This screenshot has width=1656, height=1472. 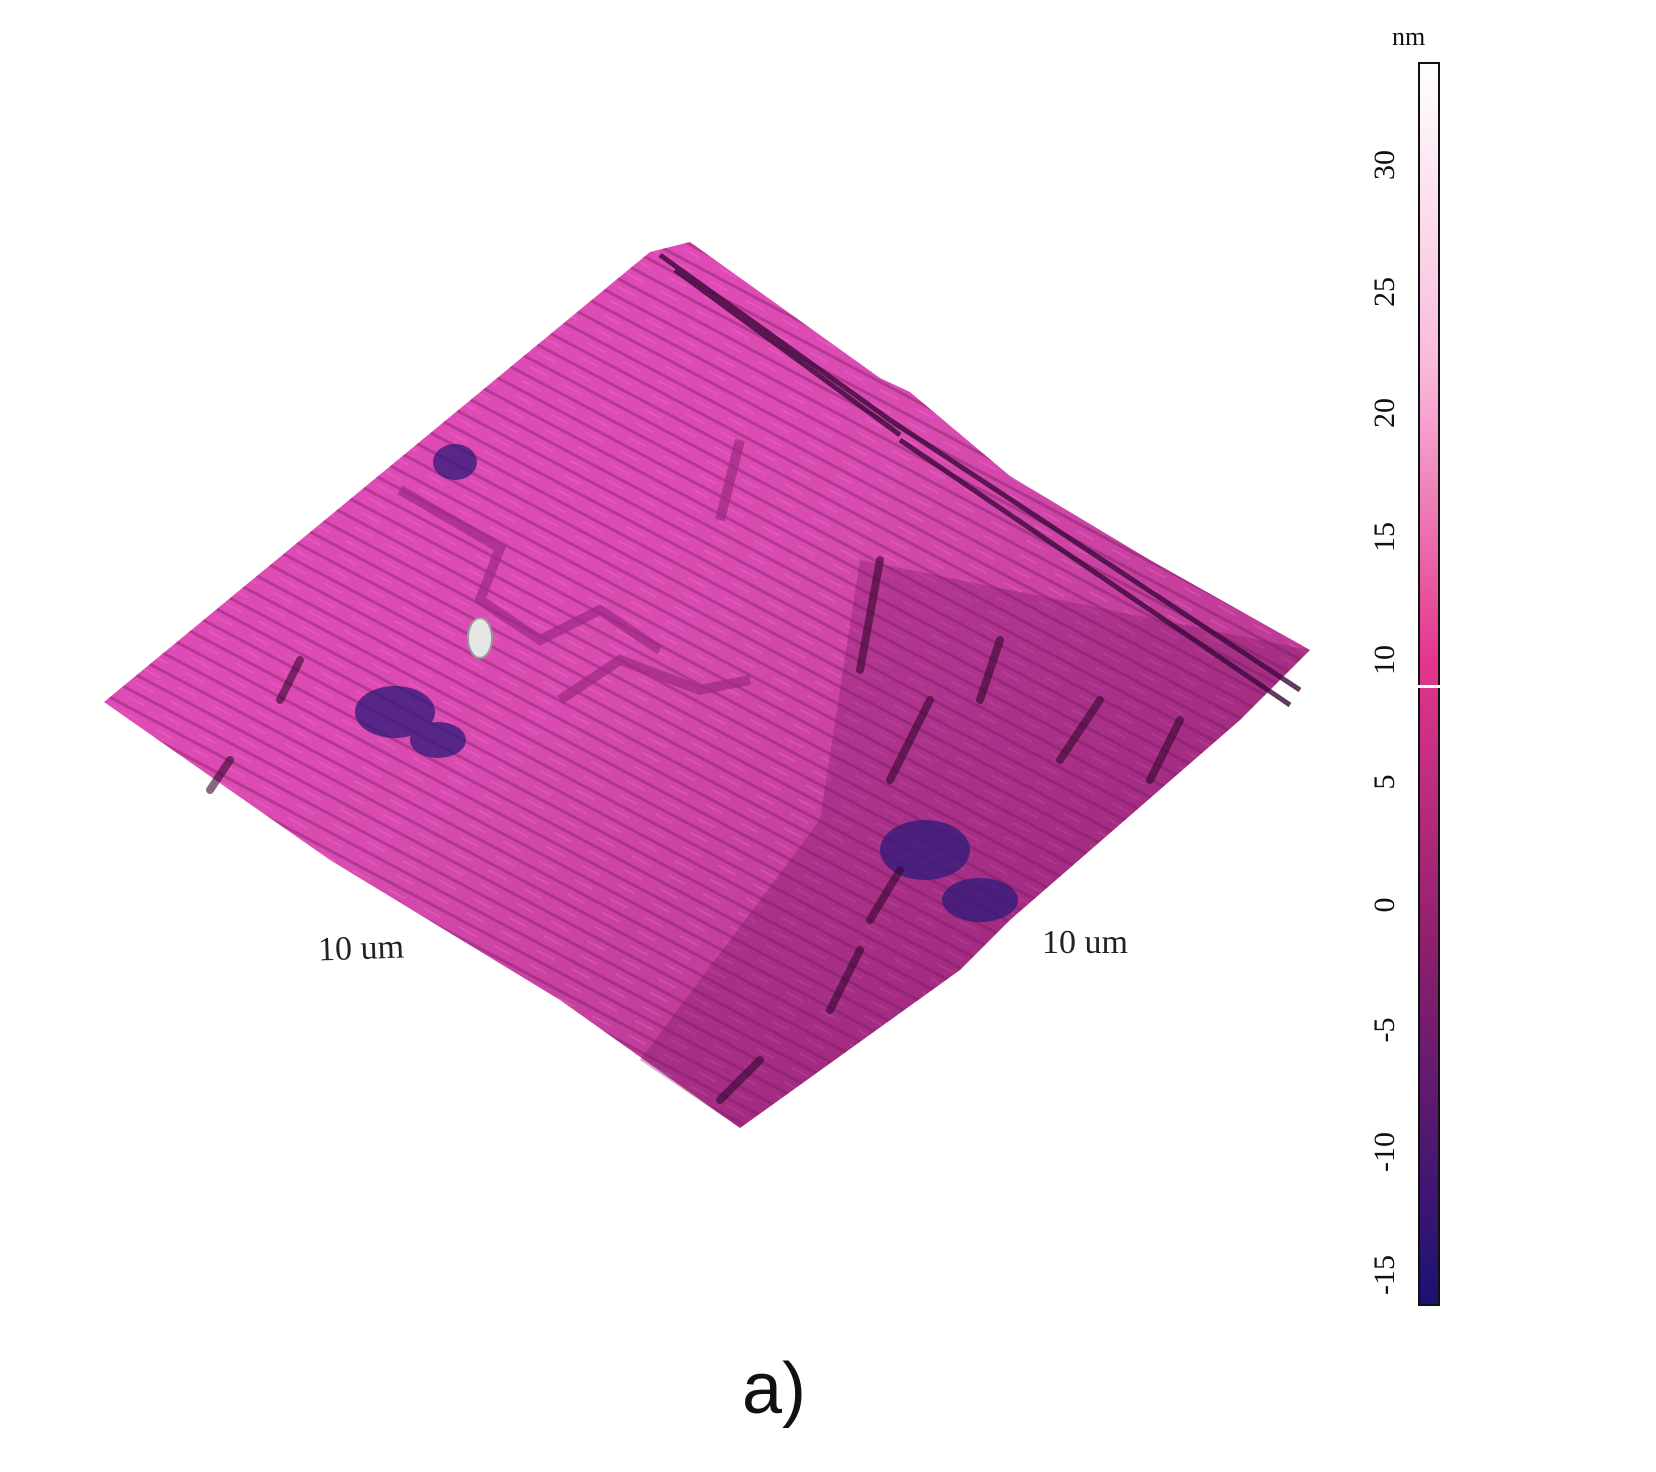 I want to click on colorbar-unit-label: nm, so click(x=1409, y=36).